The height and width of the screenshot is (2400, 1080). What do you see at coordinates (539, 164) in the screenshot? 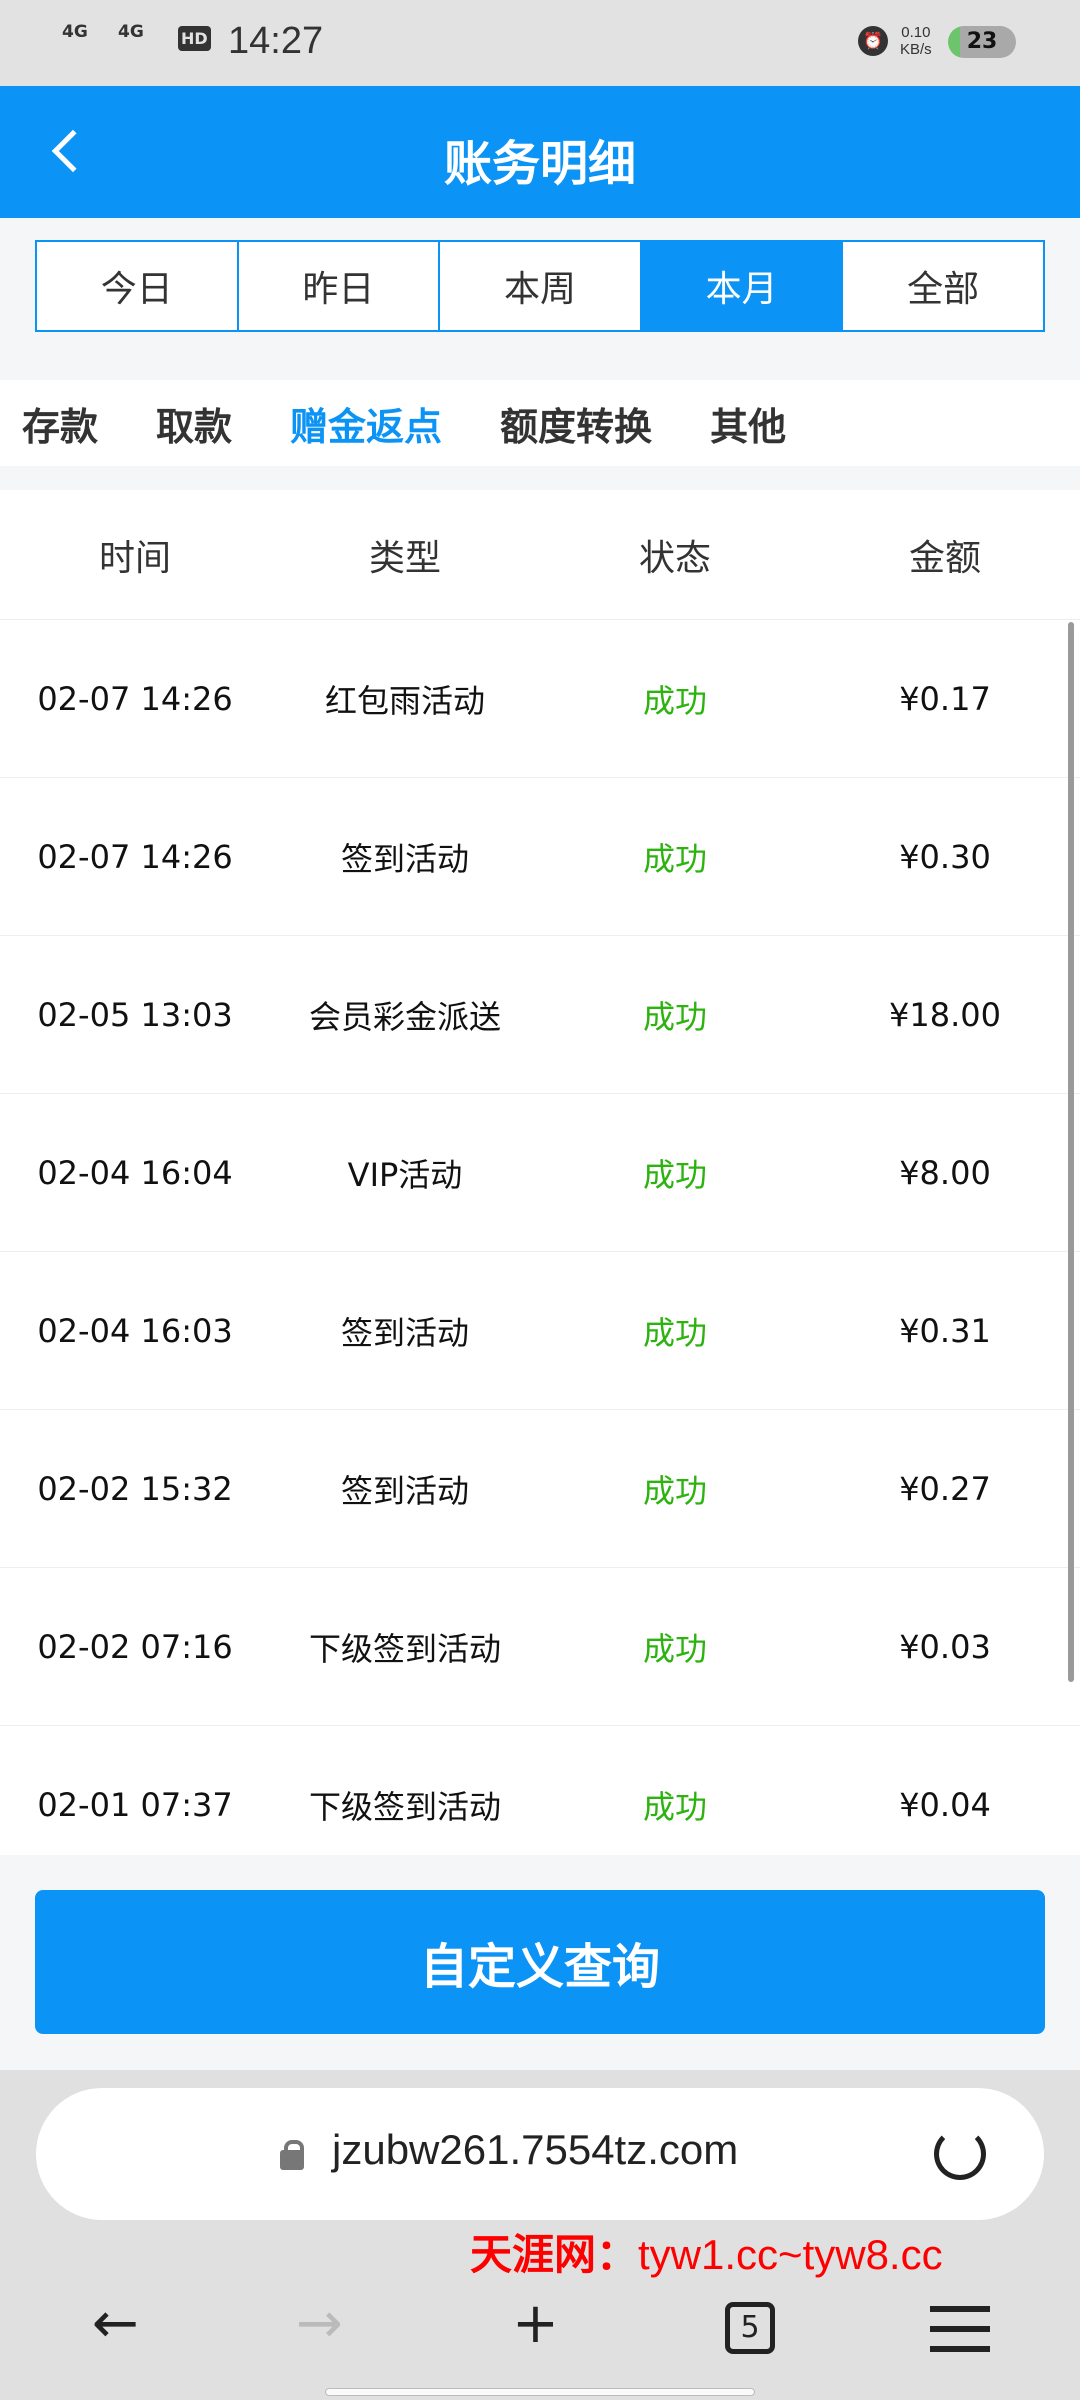
I see `page-title: 账务明细` at bounding box center [539, 164].